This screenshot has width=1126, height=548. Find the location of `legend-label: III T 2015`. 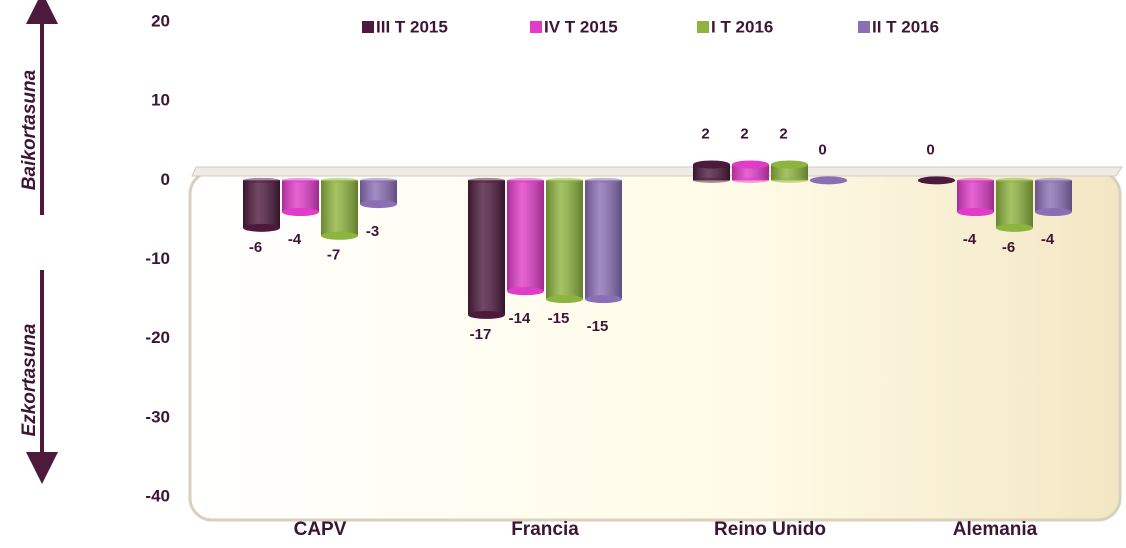

legend-label: III T 2015 is located at coordinates (412, 26).